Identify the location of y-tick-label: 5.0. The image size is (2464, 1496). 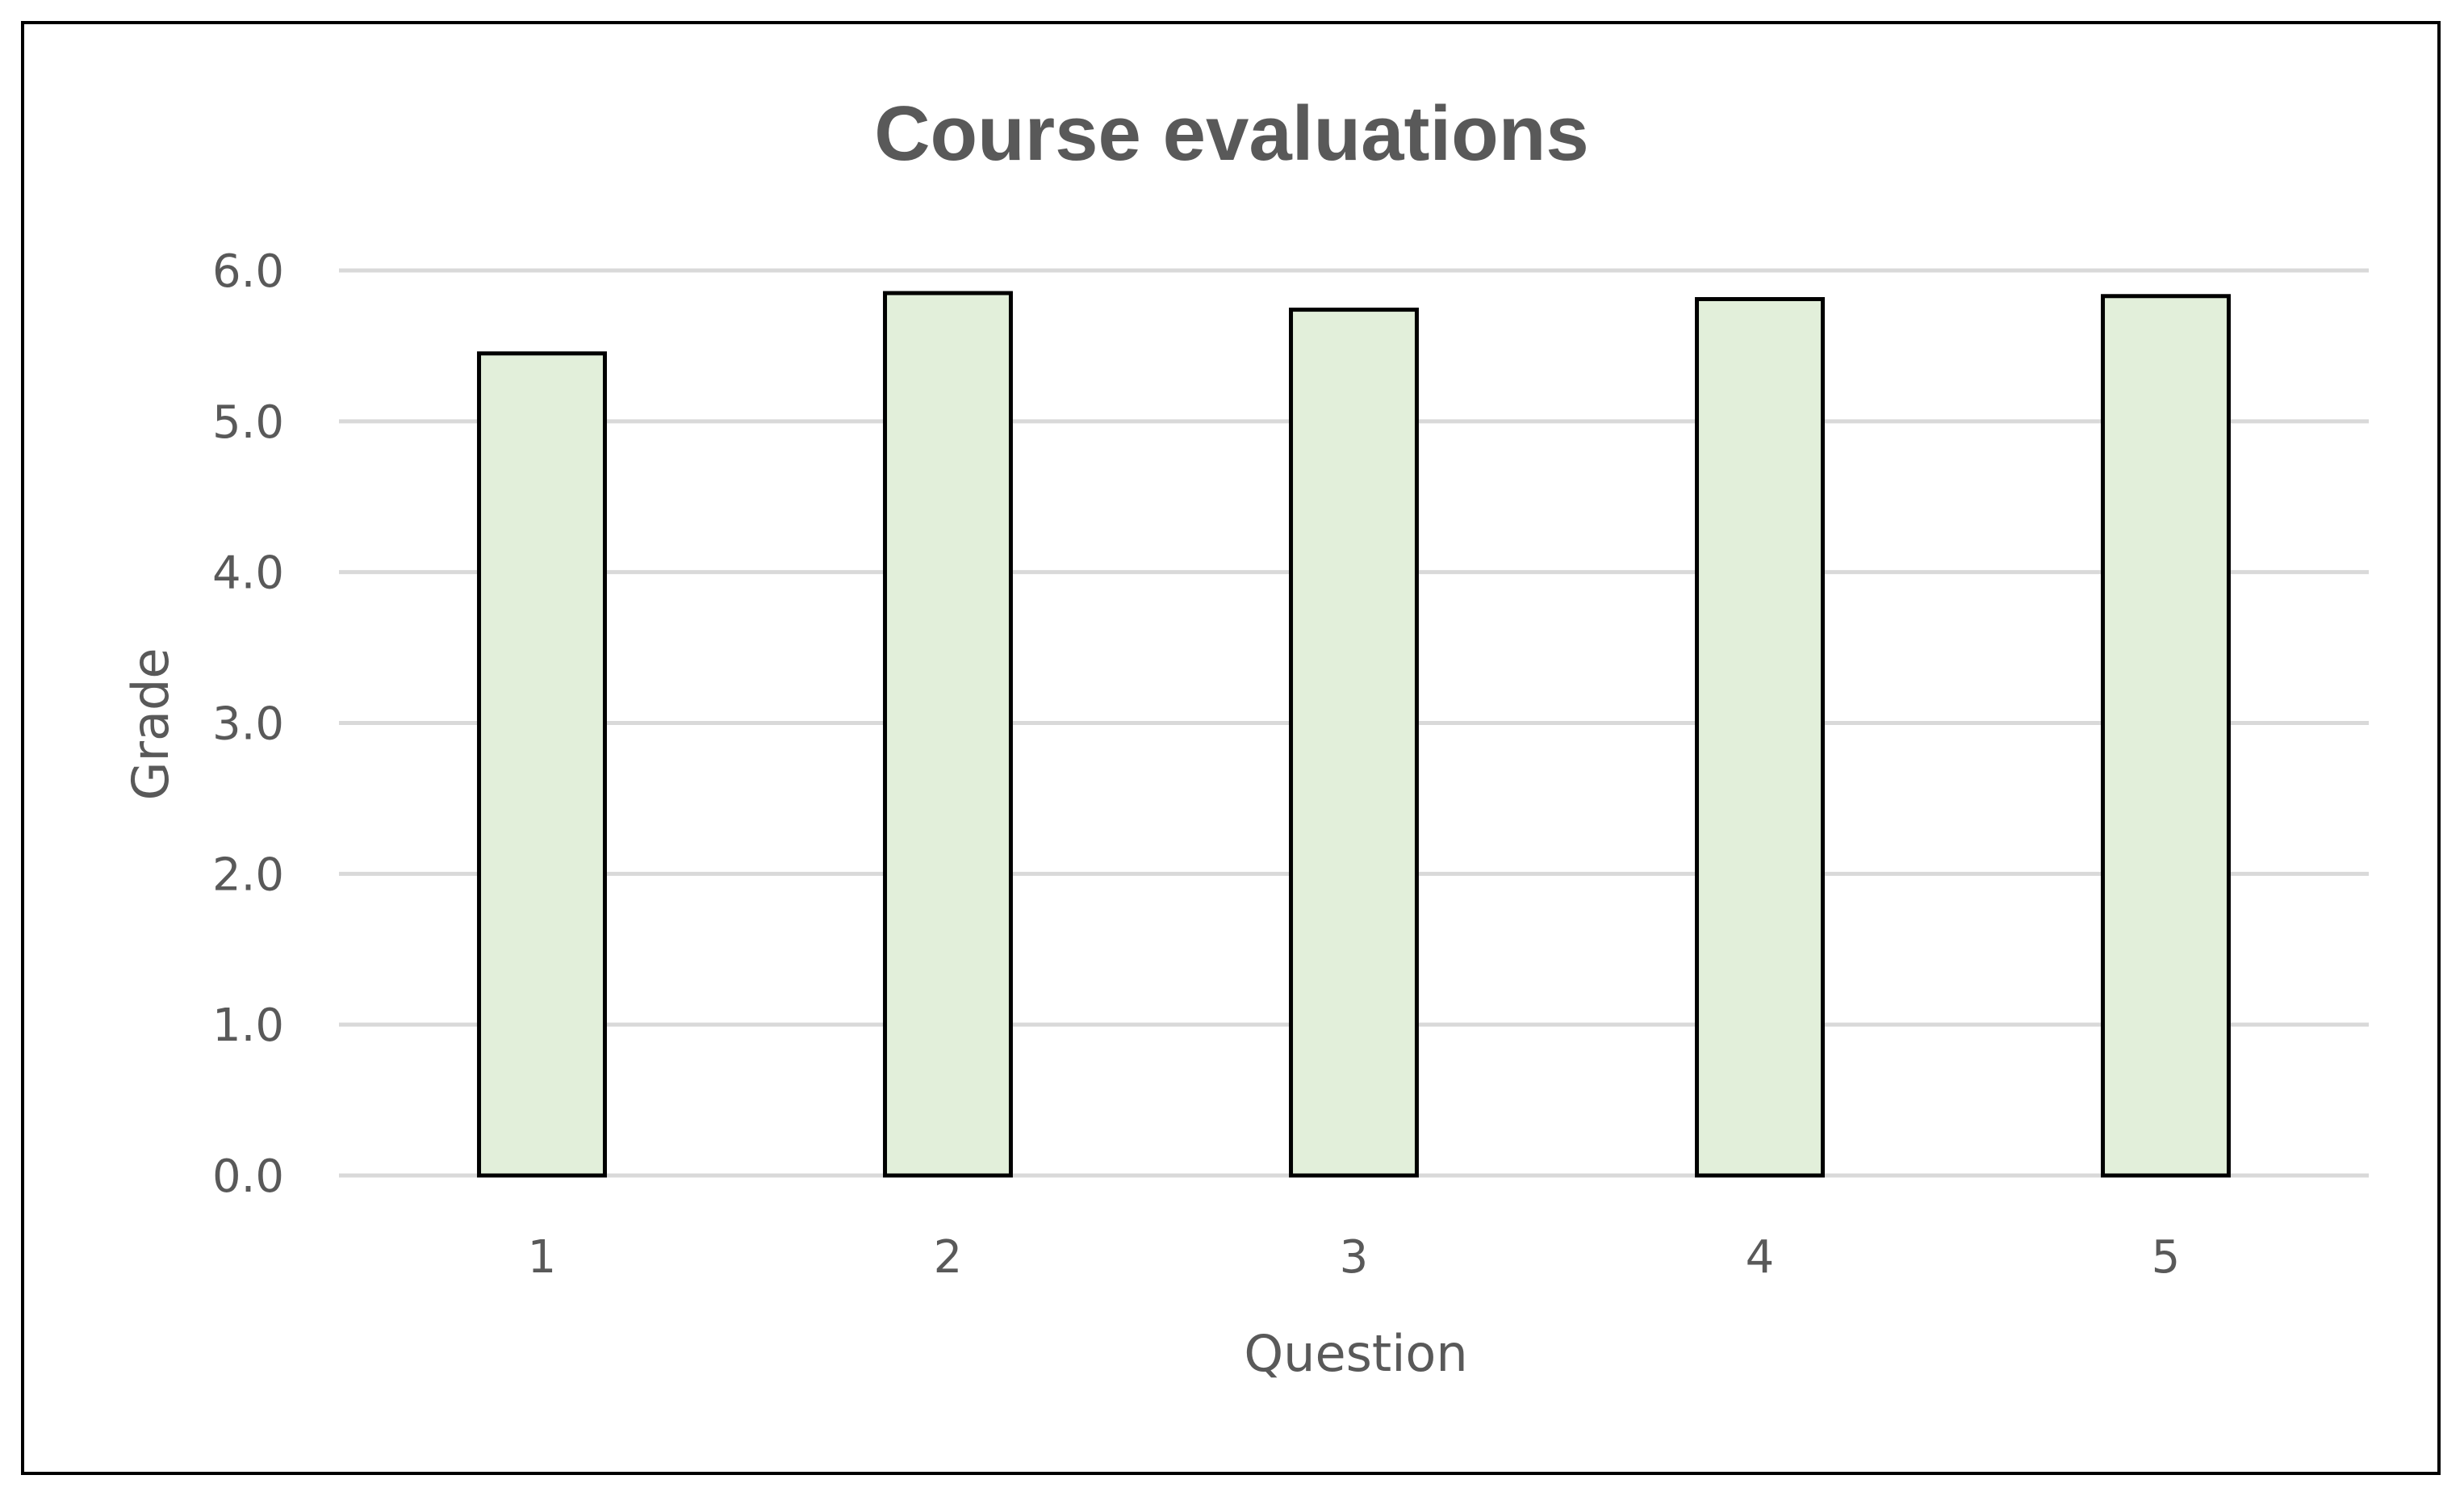
(248, 422).